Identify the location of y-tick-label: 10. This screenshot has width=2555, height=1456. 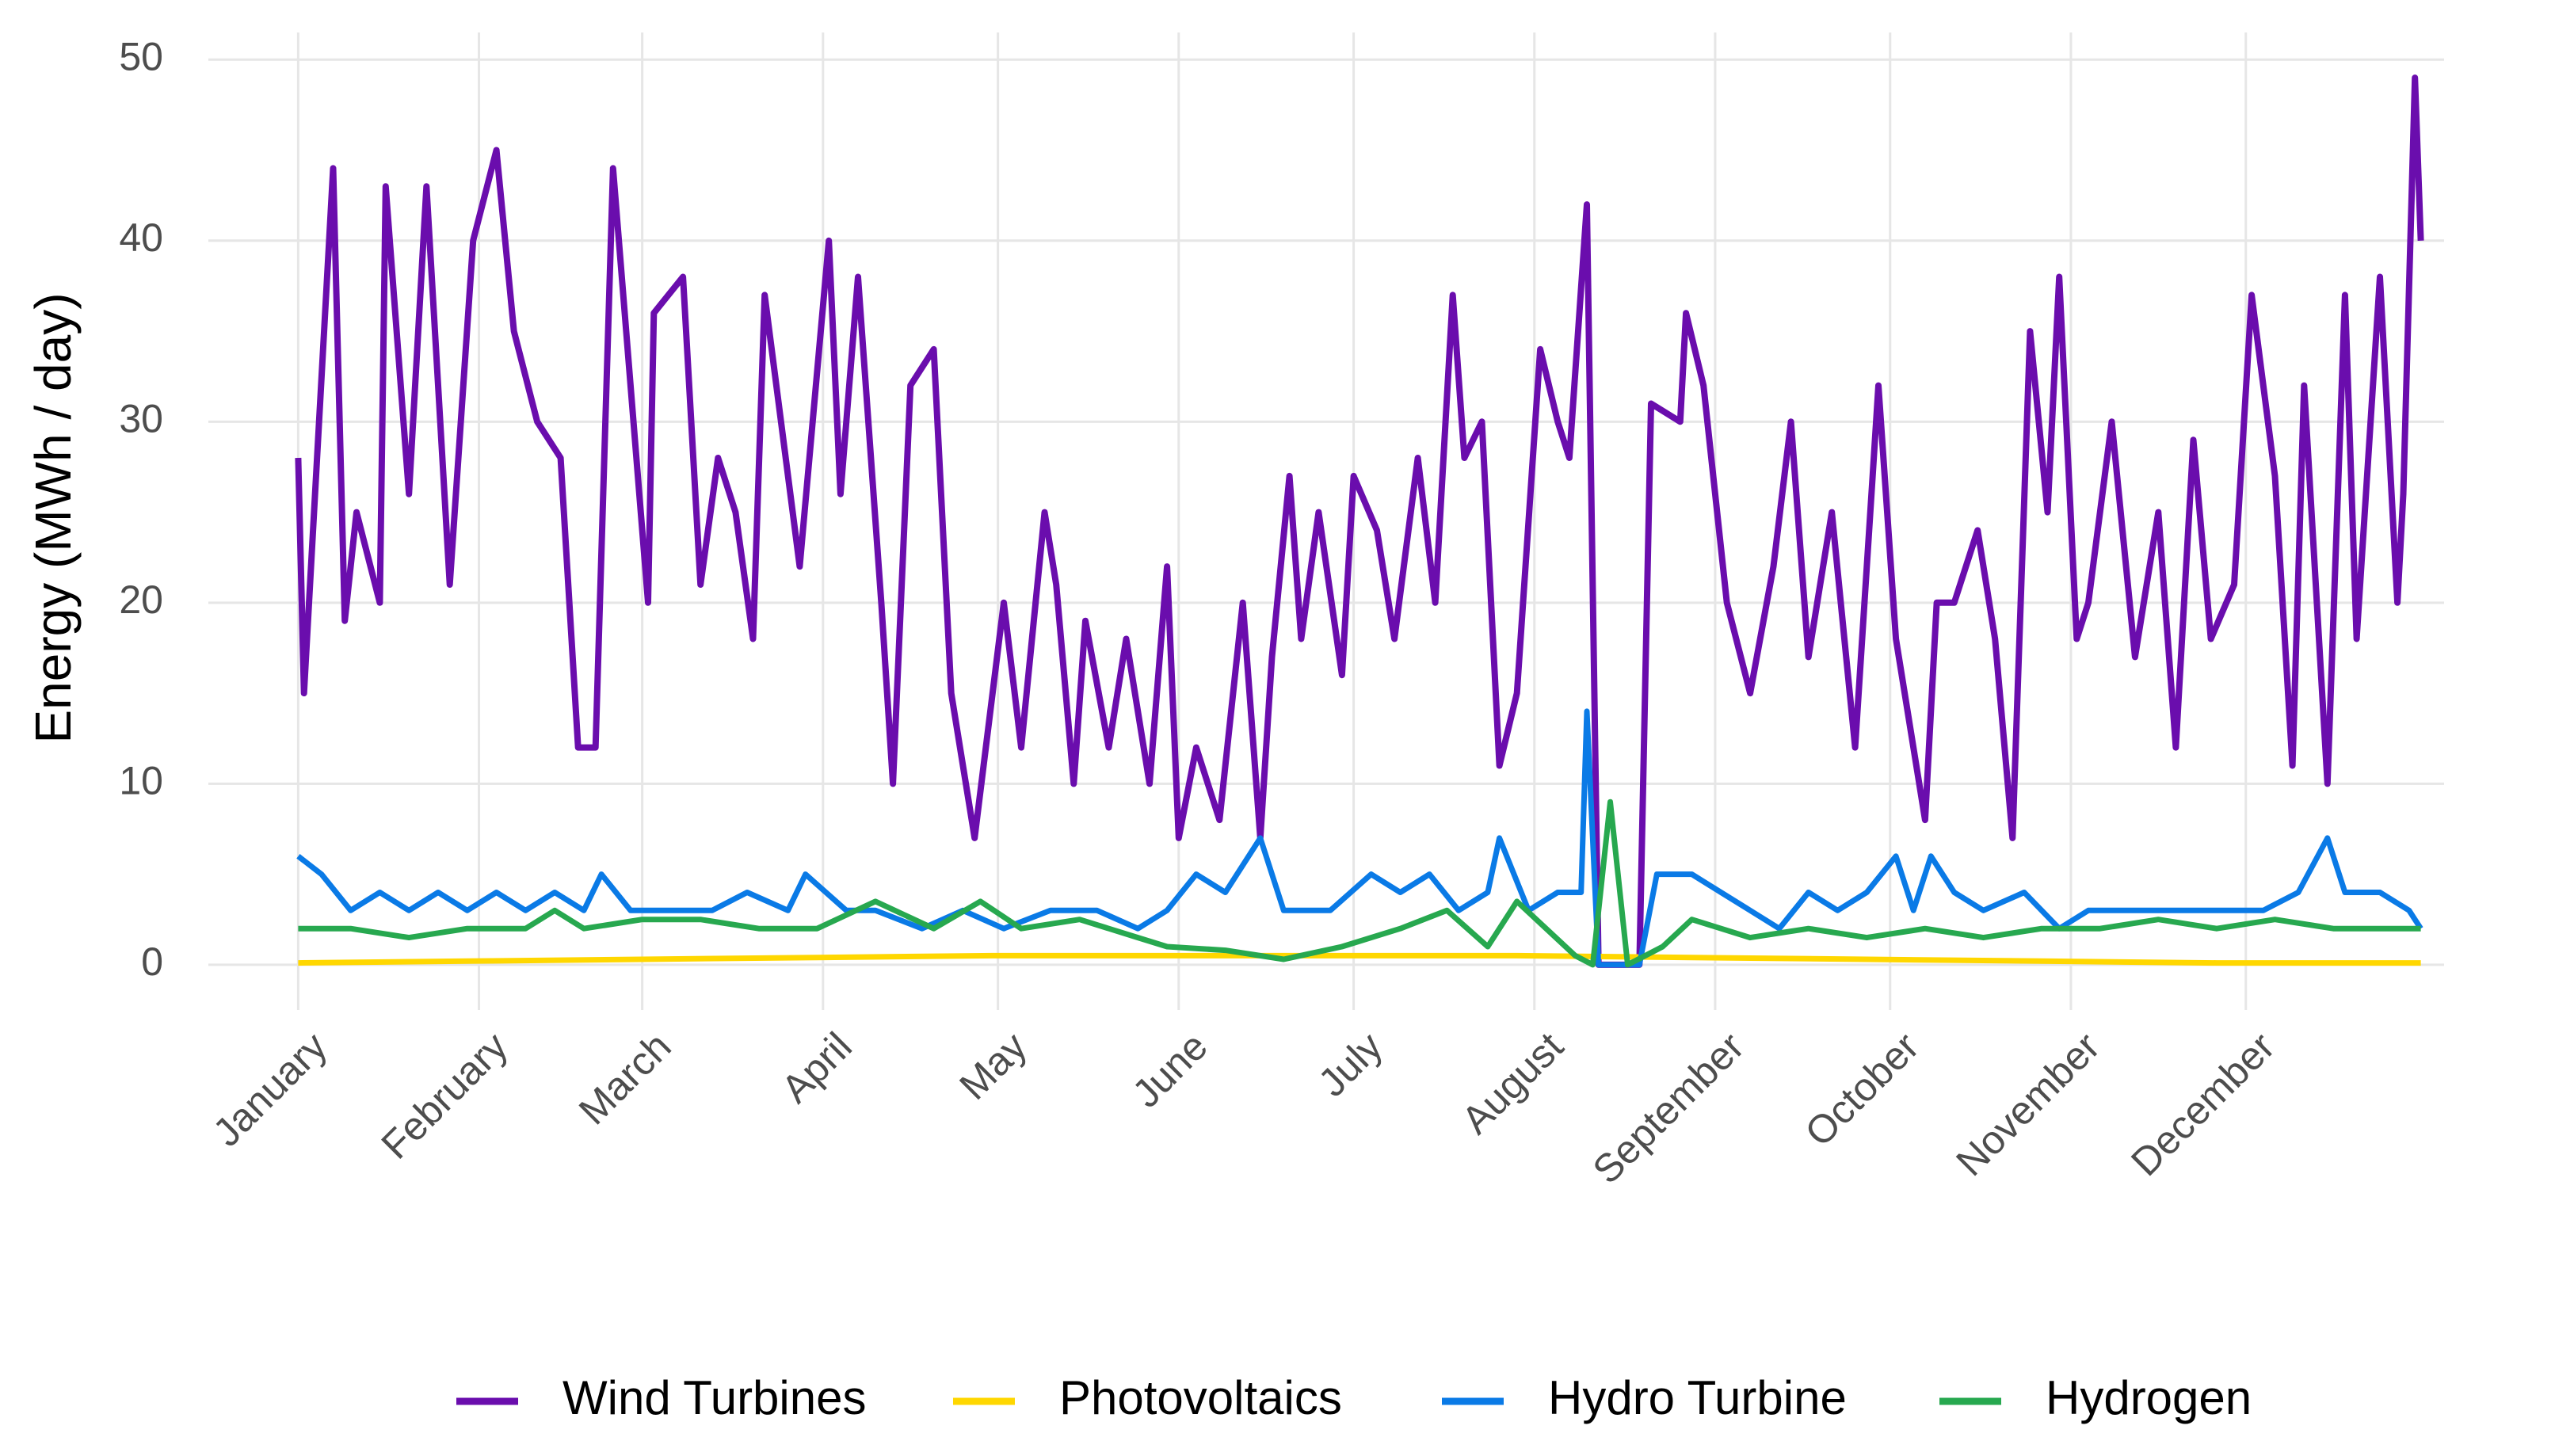
(141, 781).